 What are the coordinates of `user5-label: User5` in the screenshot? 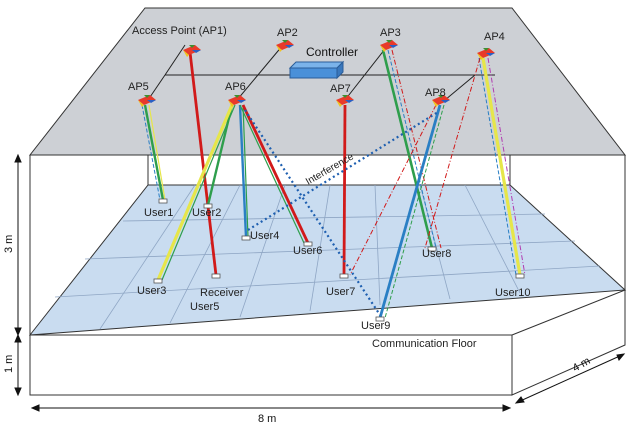 It's located at (204, 307).